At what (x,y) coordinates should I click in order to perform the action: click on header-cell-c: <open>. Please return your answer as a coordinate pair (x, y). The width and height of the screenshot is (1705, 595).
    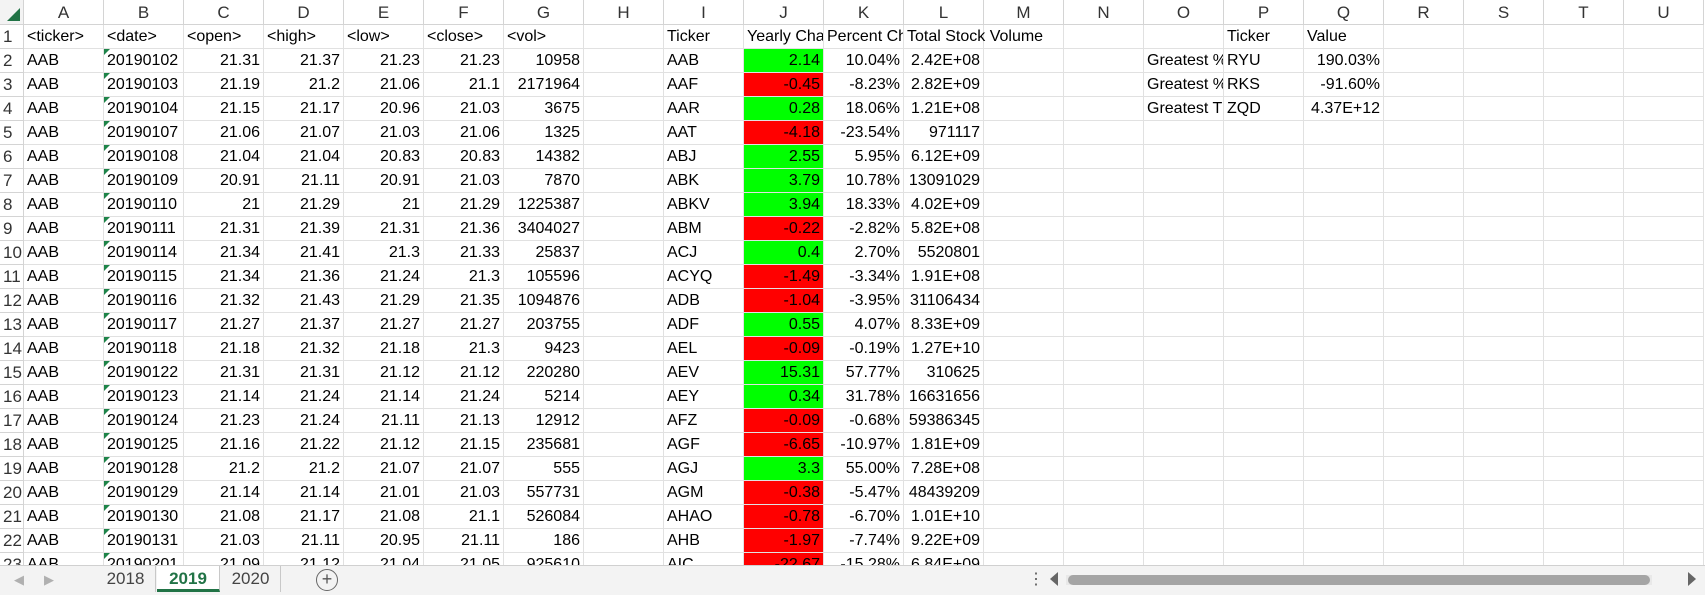
    Looking at the image, I should click on (224, 37).